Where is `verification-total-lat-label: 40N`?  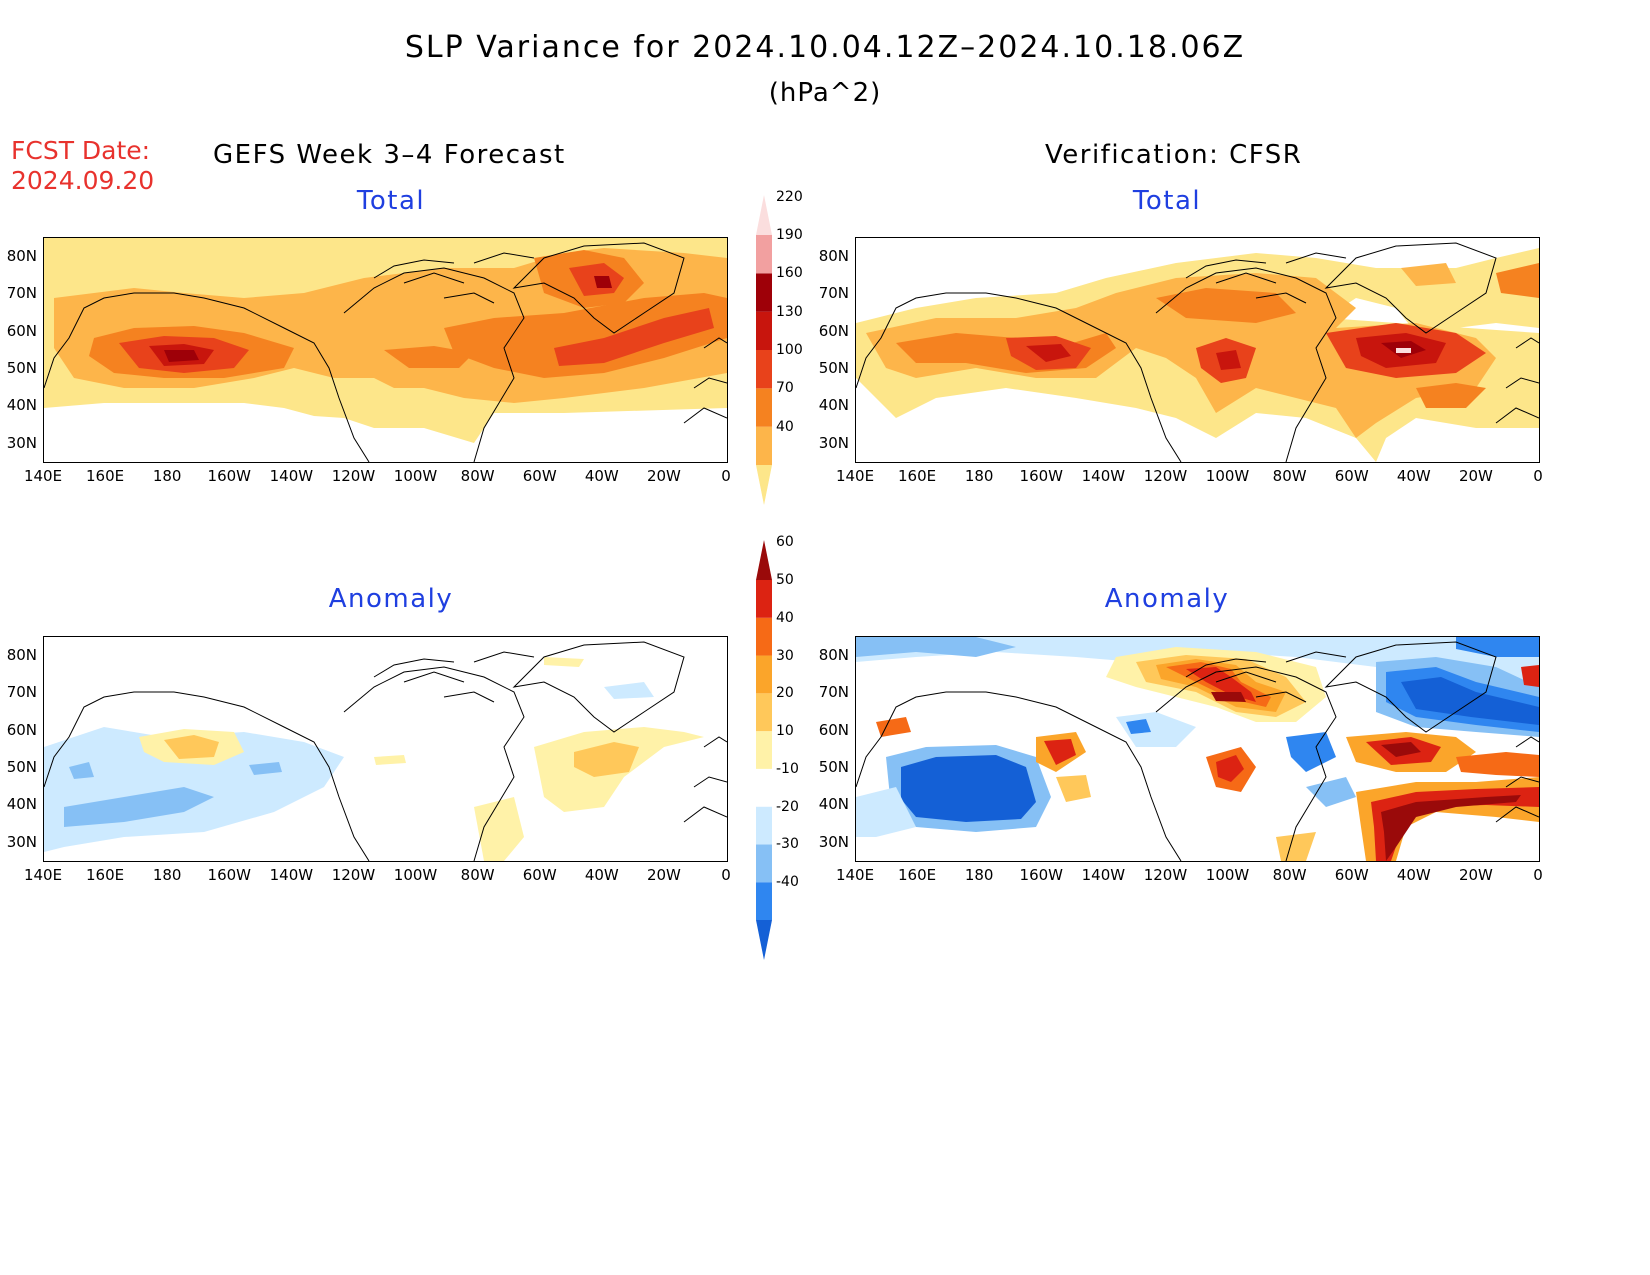
verification-total-lat-label: 40N is located at coordinates (833, 405).